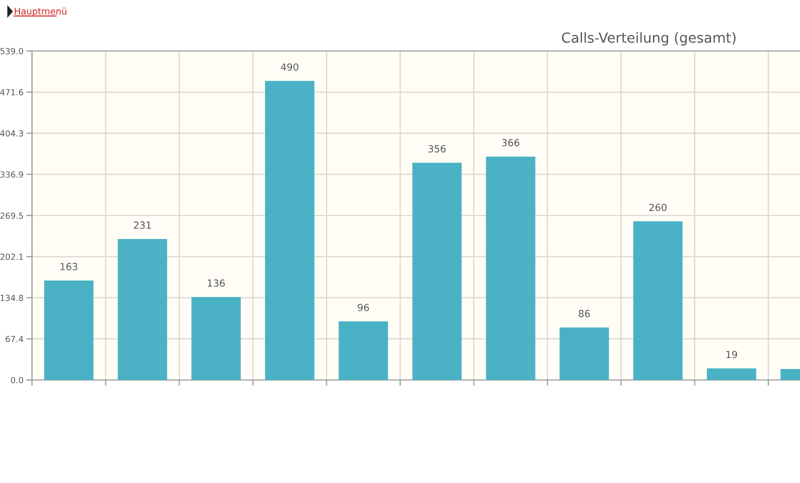 Image resolution: width=800 pixels, height=483 pixels. What do you see at coordinates (17, 380) in the screenshot?
I see `y-tick-label: 0.0` at bounding box center [17, 380].